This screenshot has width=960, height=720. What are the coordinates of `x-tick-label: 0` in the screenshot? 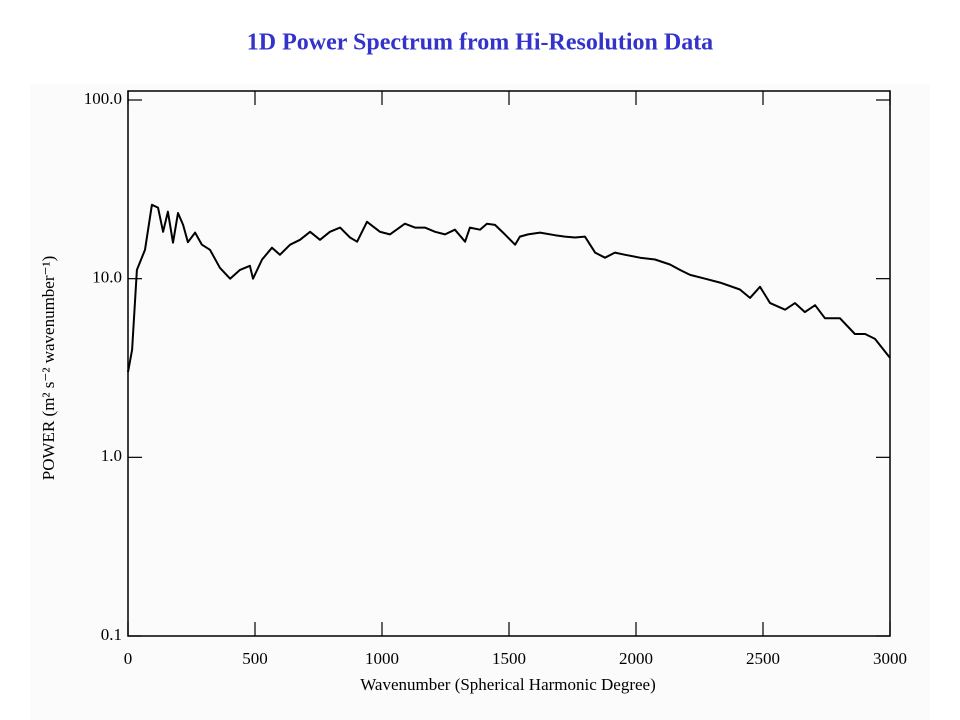 It's located at (128, 658).